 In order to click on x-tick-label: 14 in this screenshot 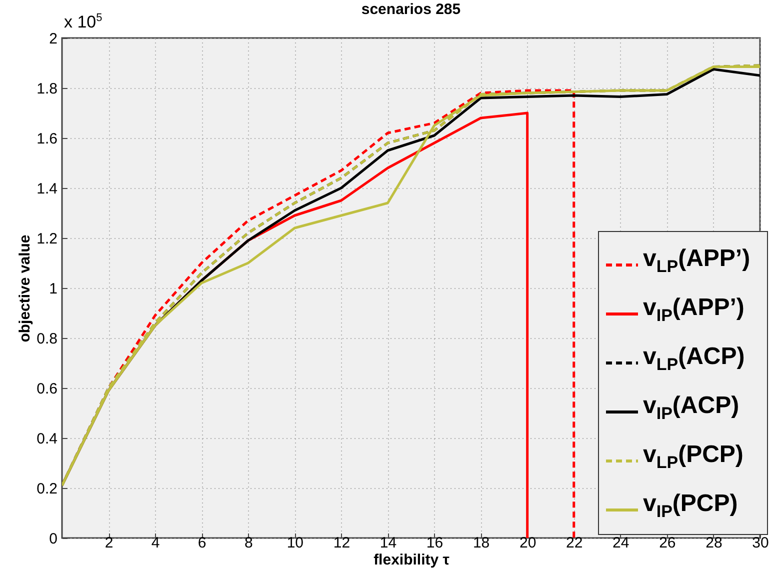, I will do `click(388, 543)`.